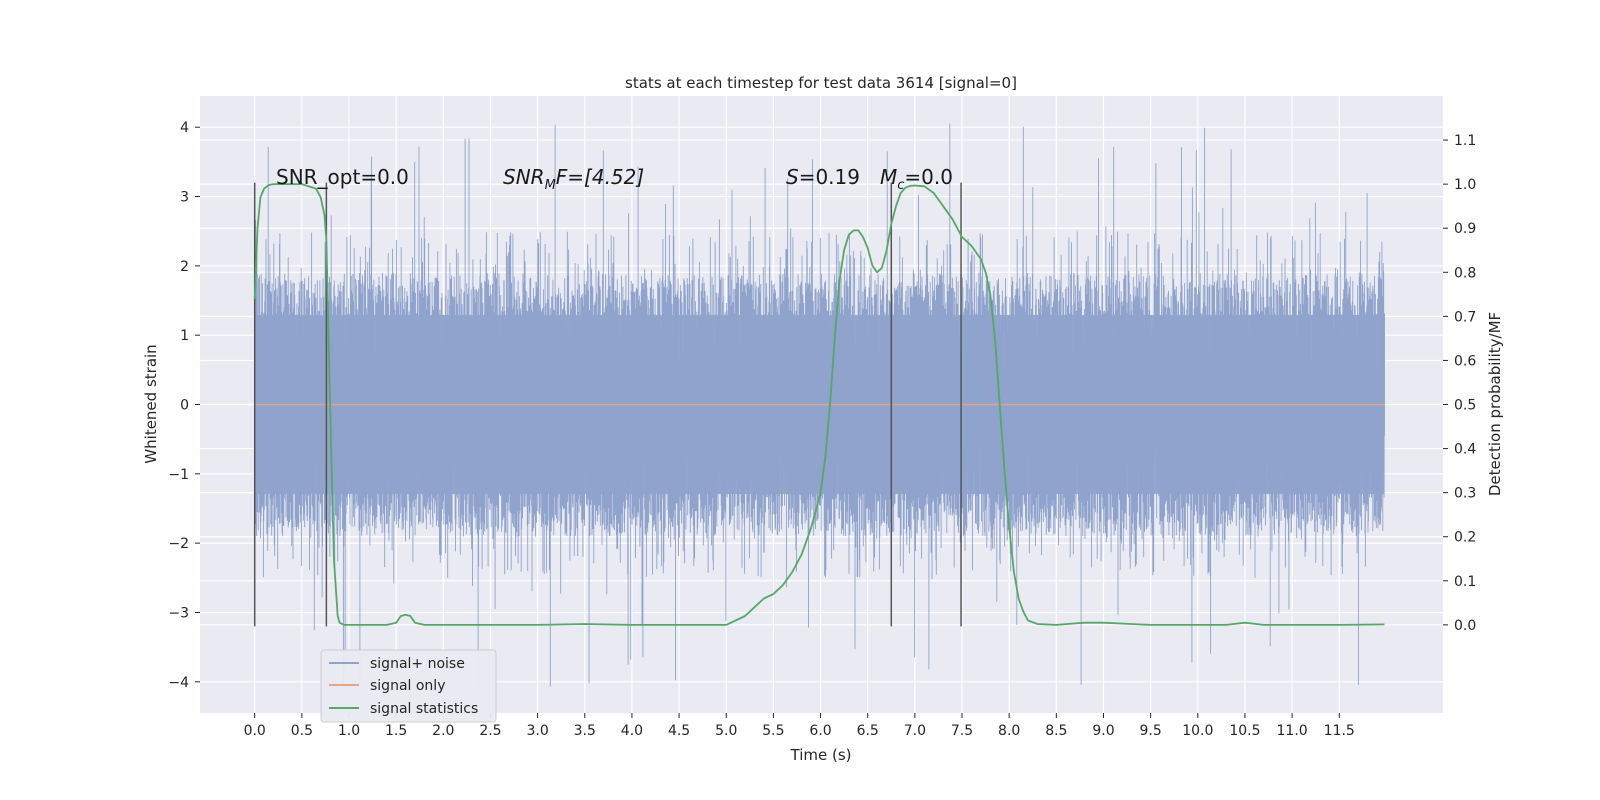 The image size is (1600, 800). What do you see at coordinates (1292, 731) in the screenshot?
I see `x-tick-label-22: 11.0` at bounding box center [1292, 731].